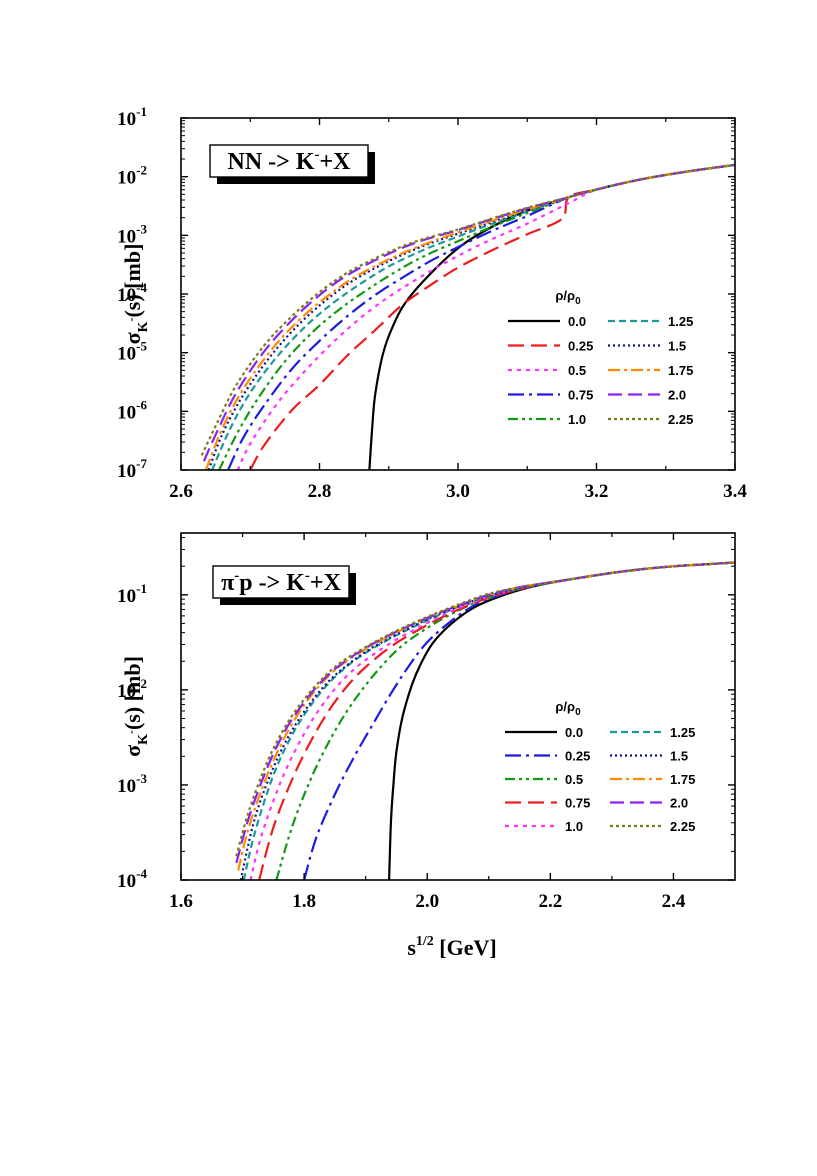  What do you see at coordinates (735, 491) in the screenshot?
I see `x-tick-label: 3.4` at bounding box center [735, 491].